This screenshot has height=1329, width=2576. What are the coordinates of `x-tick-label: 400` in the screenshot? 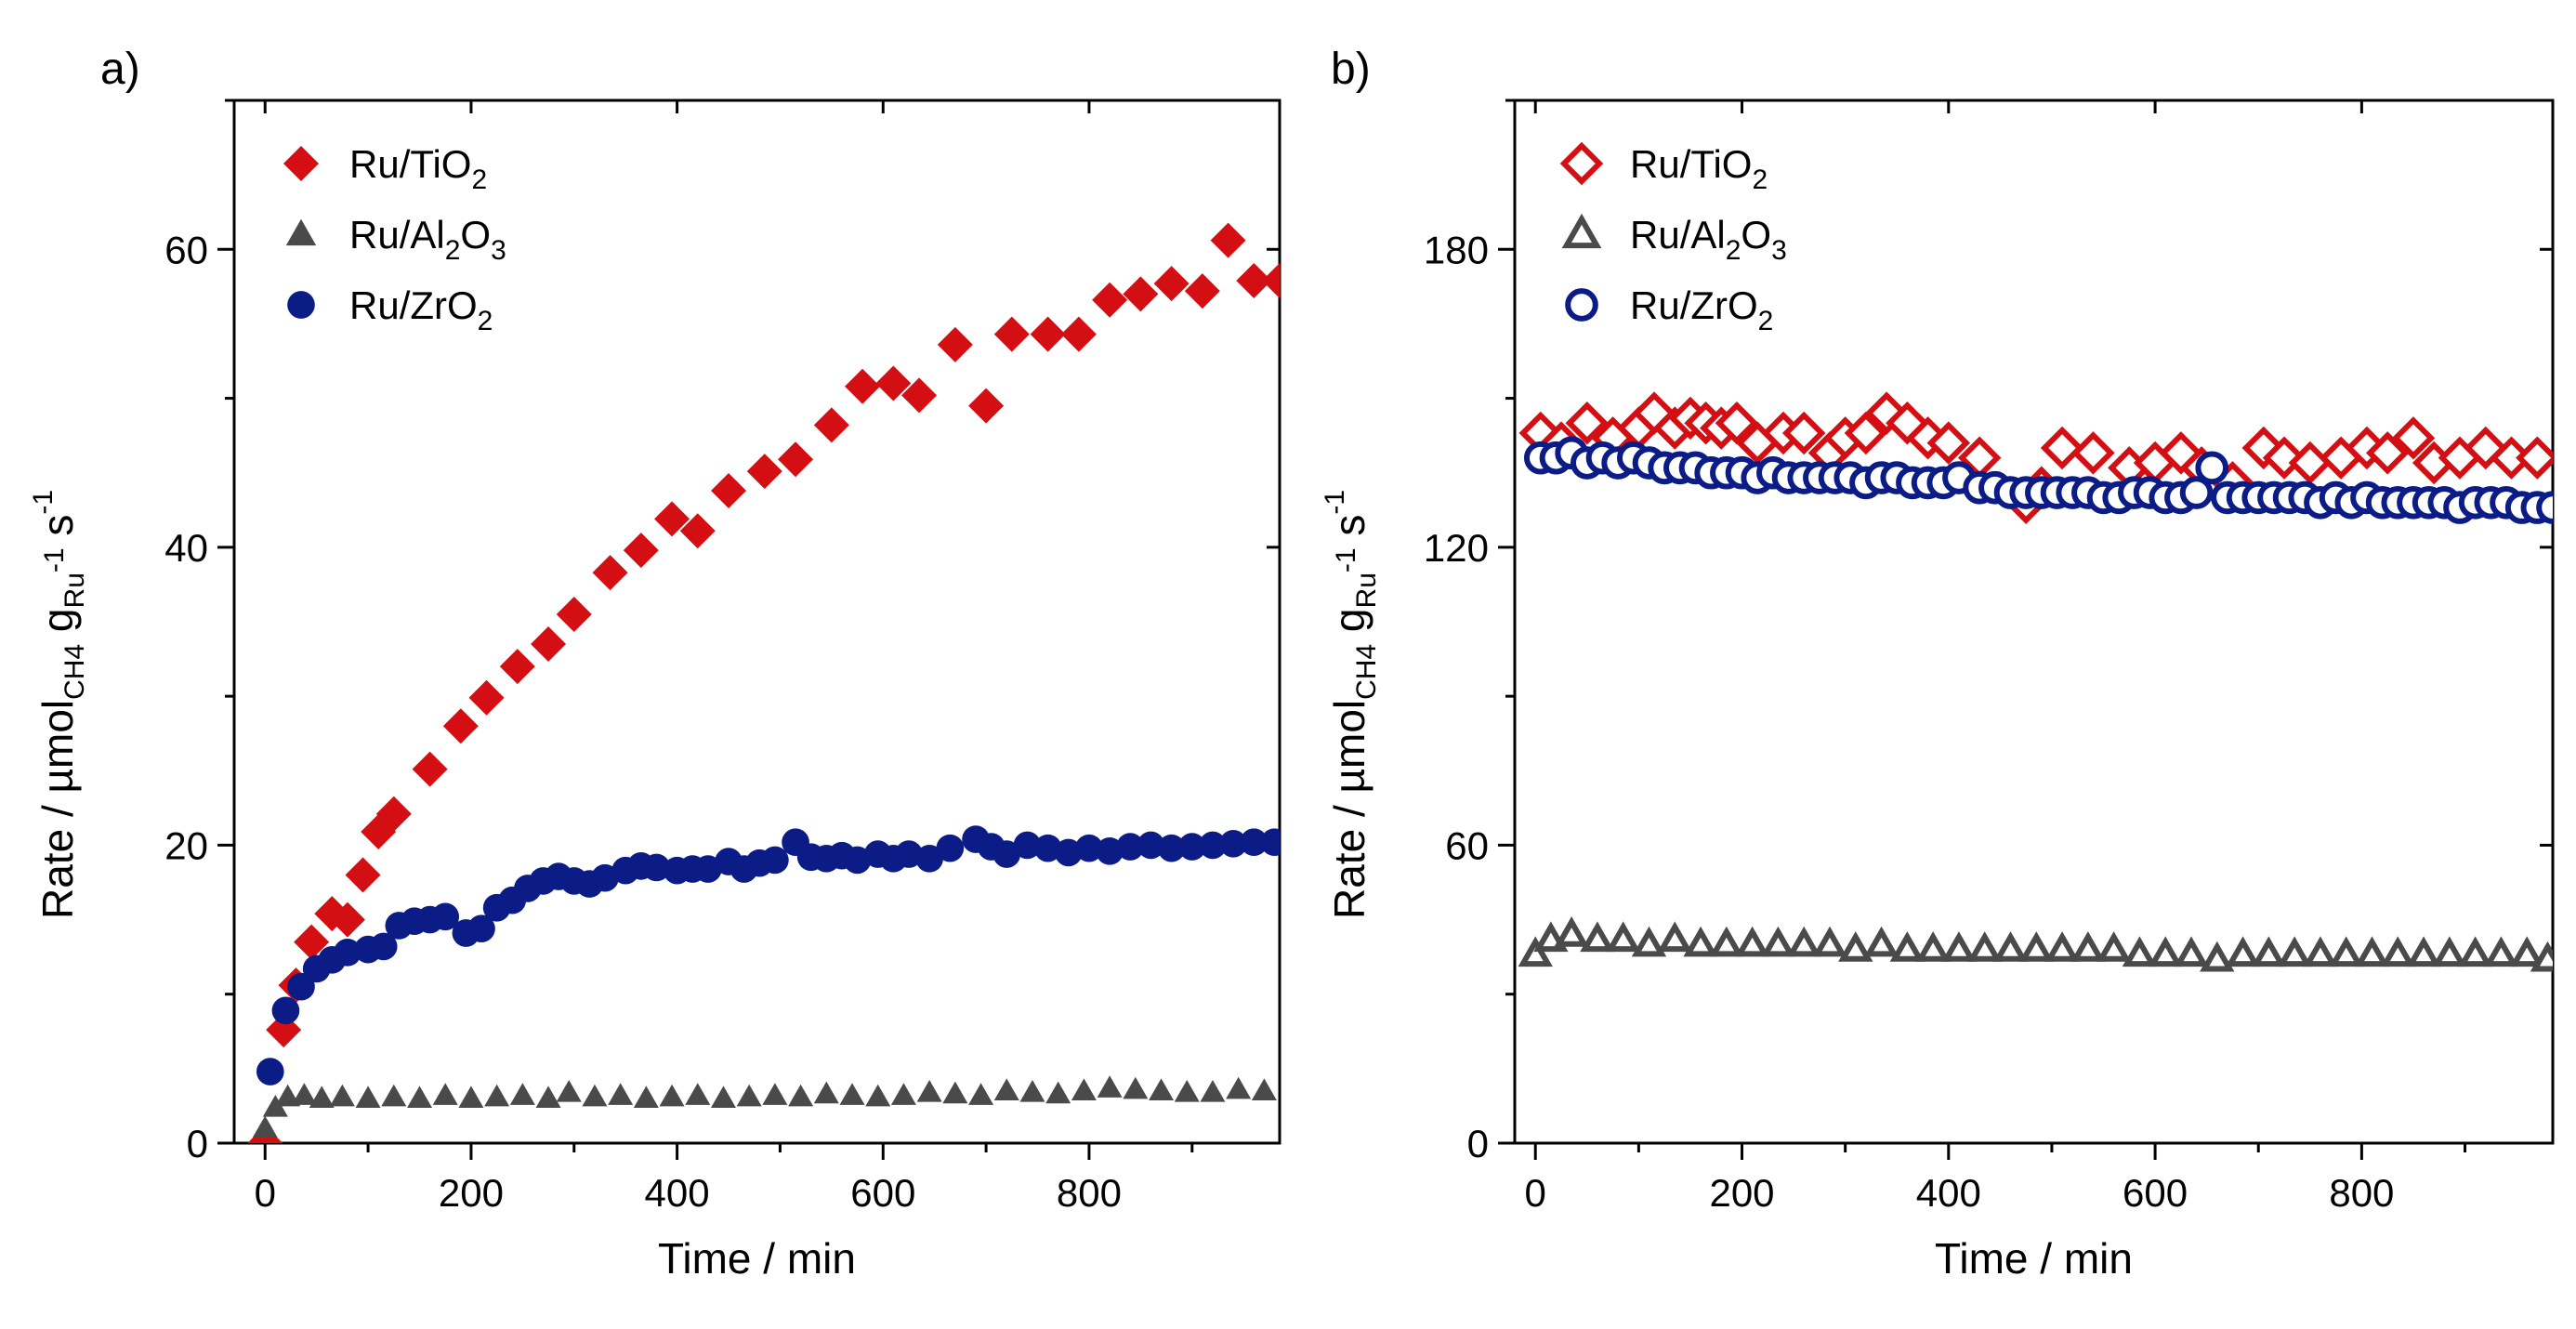 It's located at (677, 1193).